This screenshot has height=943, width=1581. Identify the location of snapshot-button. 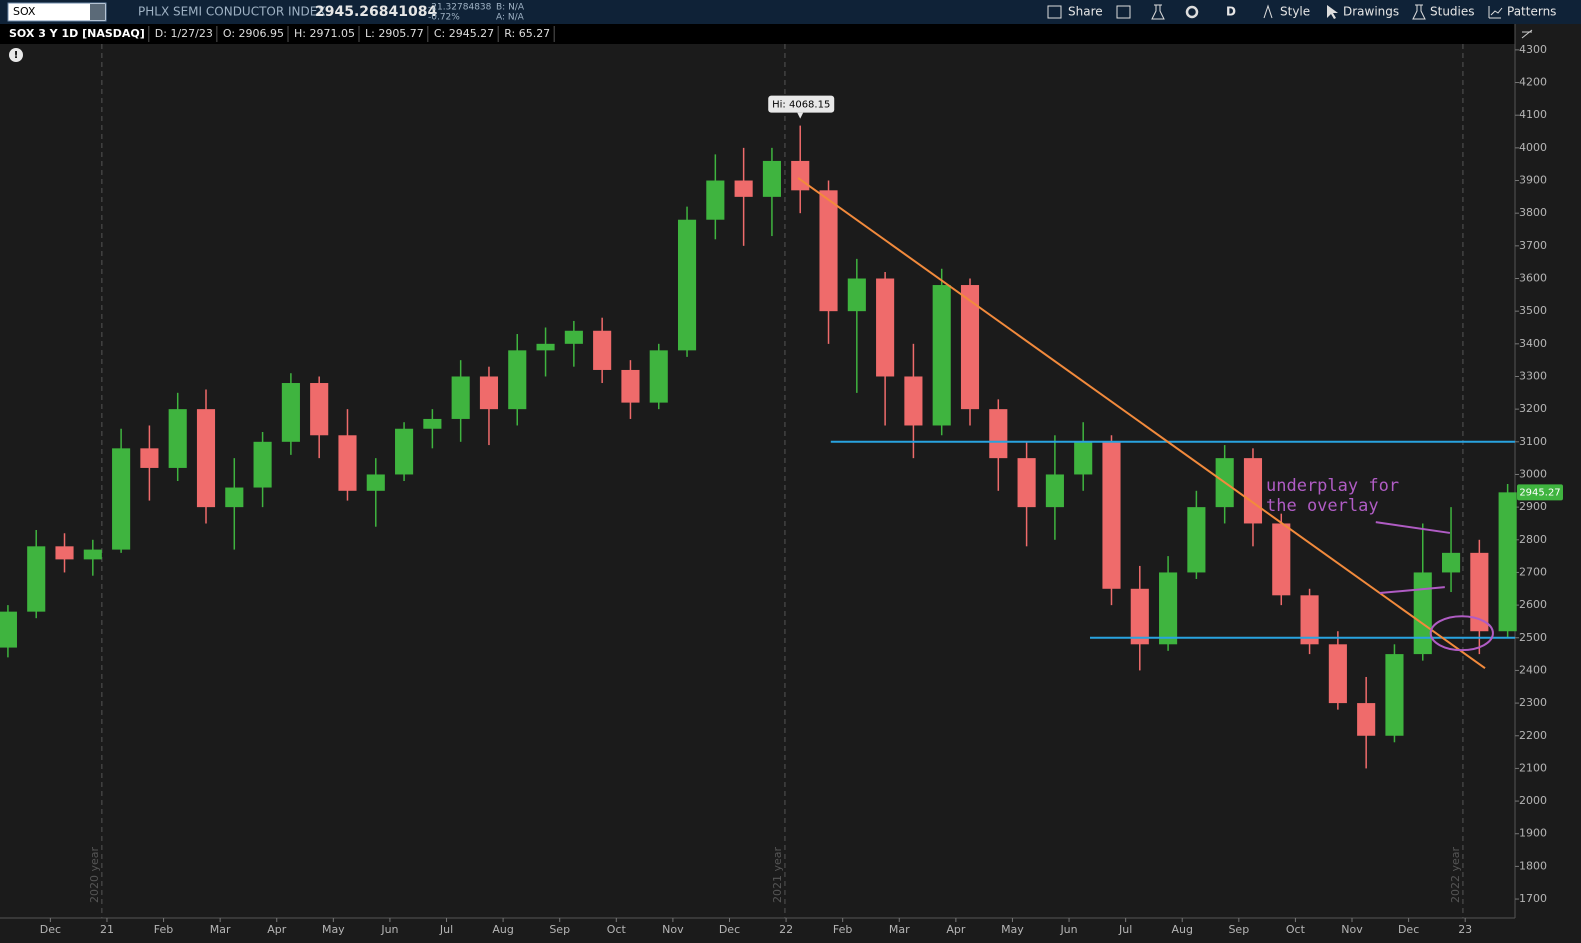
(1123, 12).